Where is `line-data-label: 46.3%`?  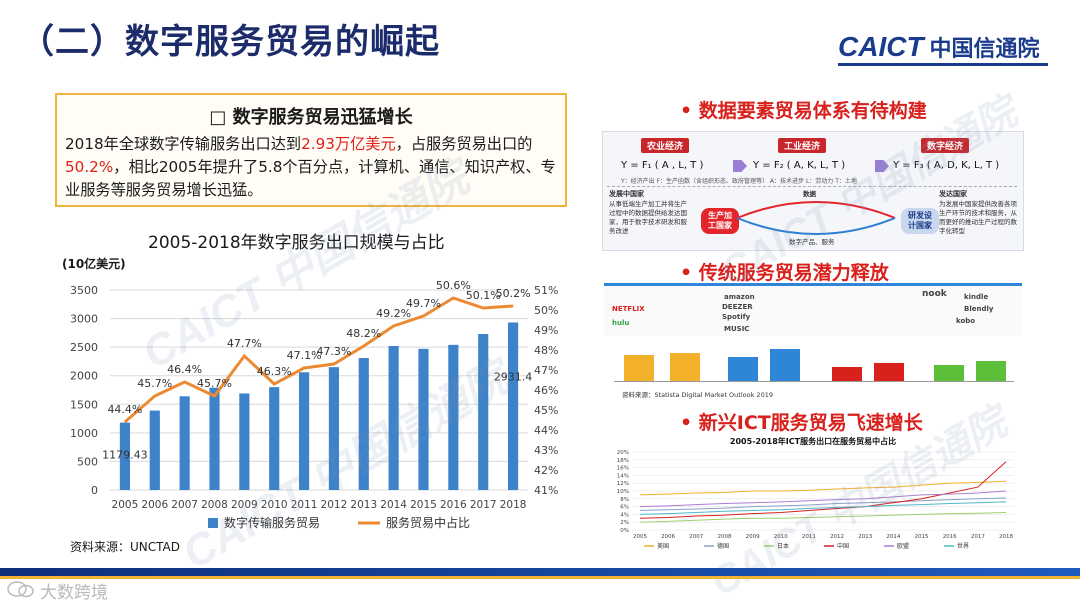 line-data-label: 46.3% is located at coordinates (274, 371).